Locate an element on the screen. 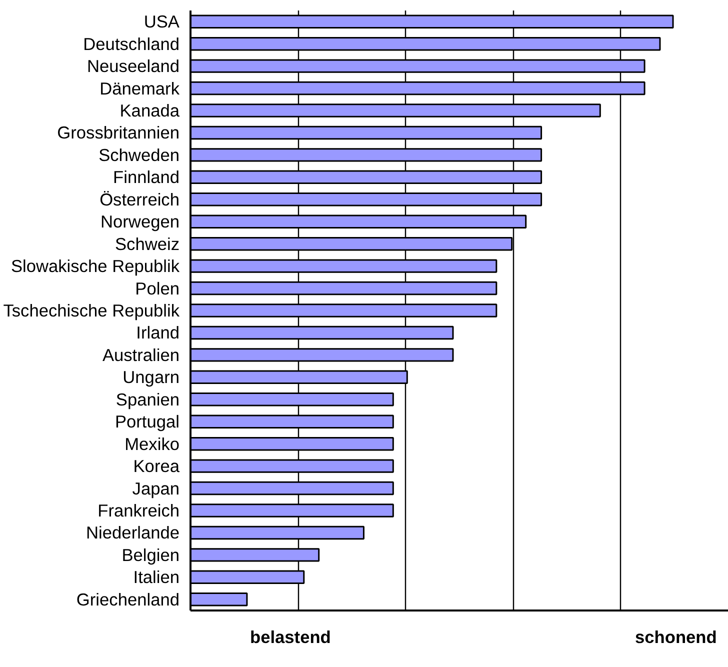 The width and height of the screenshot is (728, 667). y-tick-label: Schweden is located at coordinates (139, 154).